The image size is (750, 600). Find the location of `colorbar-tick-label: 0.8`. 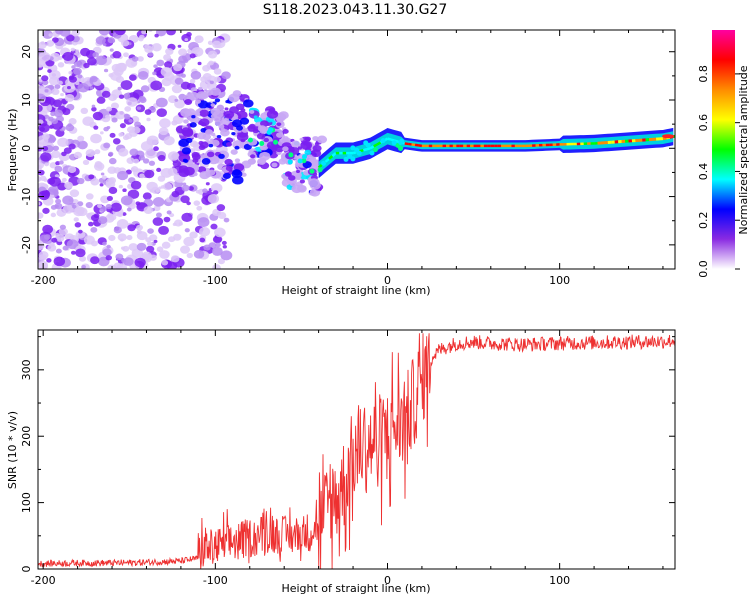

colorbar-tick-label: 0.8 is located at coordinates (703, 74).